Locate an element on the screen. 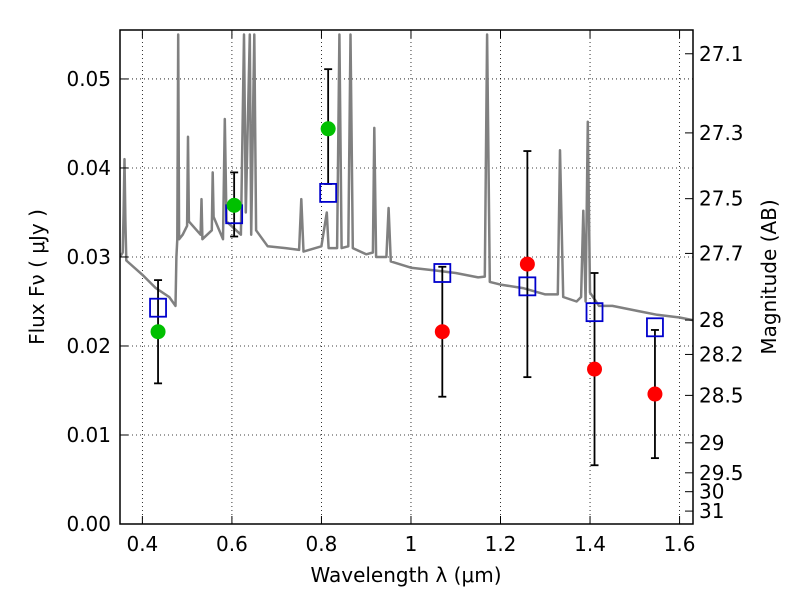 The width and height of the screenshot is (800, 600). magnitude-tick-label: 27.1 is located at coordinates (721, 54).